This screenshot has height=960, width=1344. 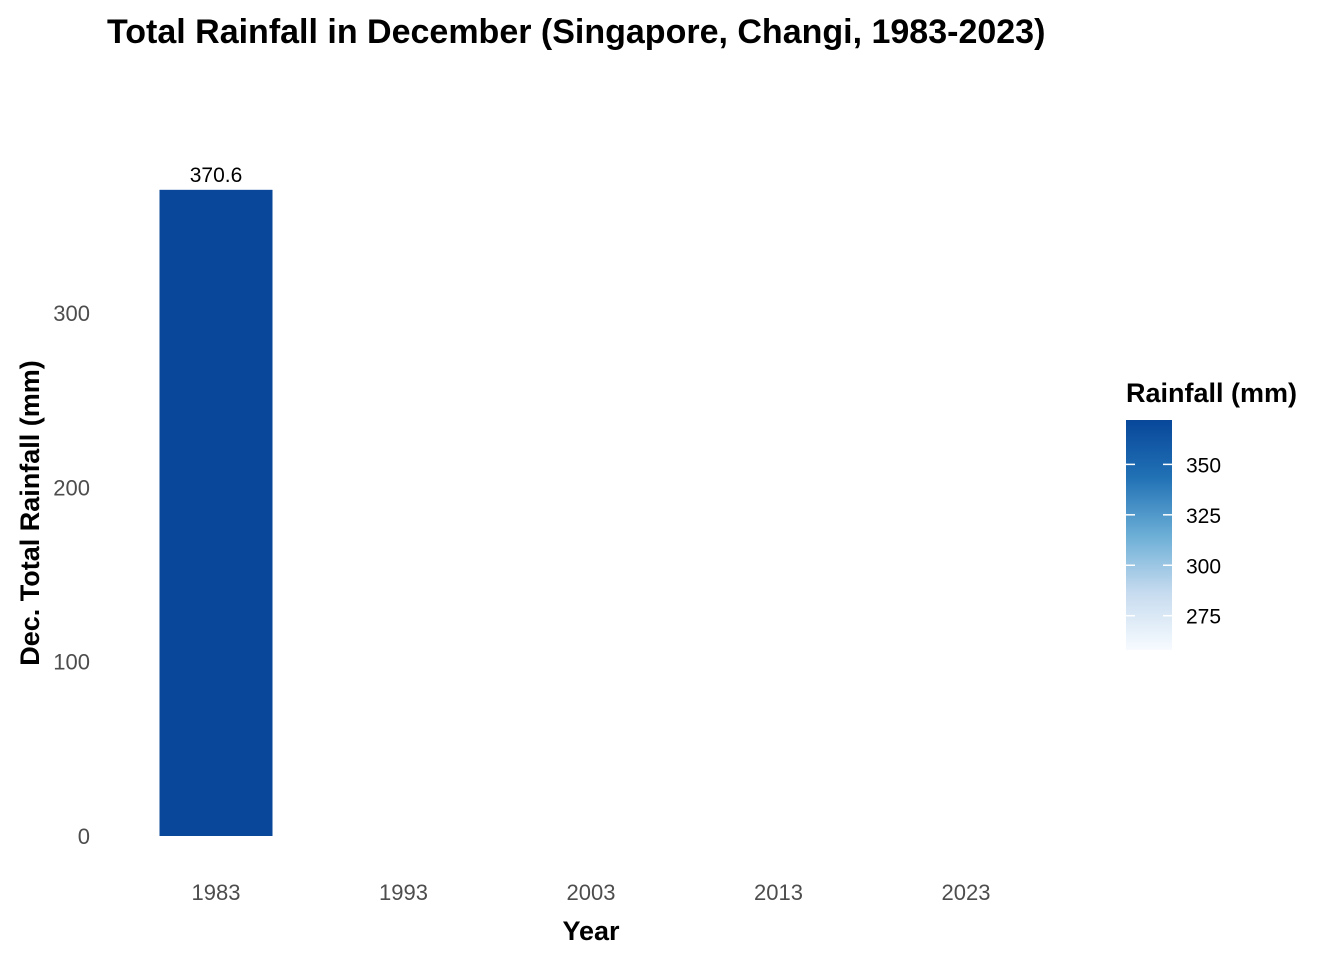 I want to click on bars, so click(x=216, y=512).